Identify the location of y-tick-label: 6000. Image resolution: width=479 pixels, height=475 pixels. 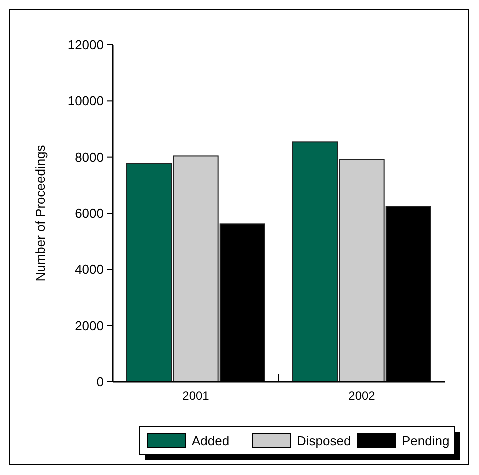
(89, 214).